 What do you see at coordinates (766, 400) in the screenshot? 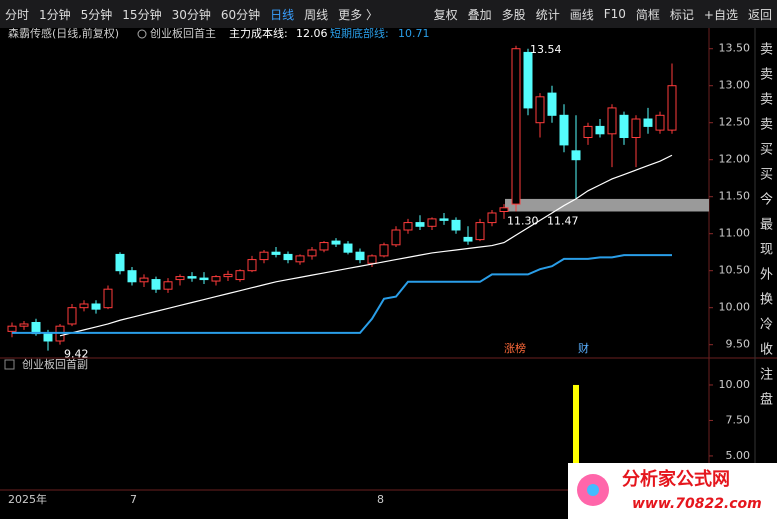
I see `sidebar-label: 盘` at bounding box center [766, 400].